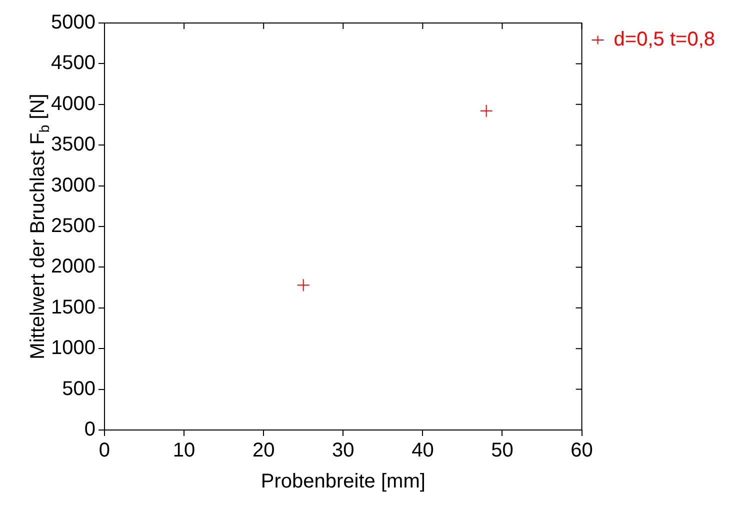 The height and width of the screenshot is (506, 737). Describe the element at coordinates (73, 23) in the screenshot. I see `y-tick-label: 5000` at that location.